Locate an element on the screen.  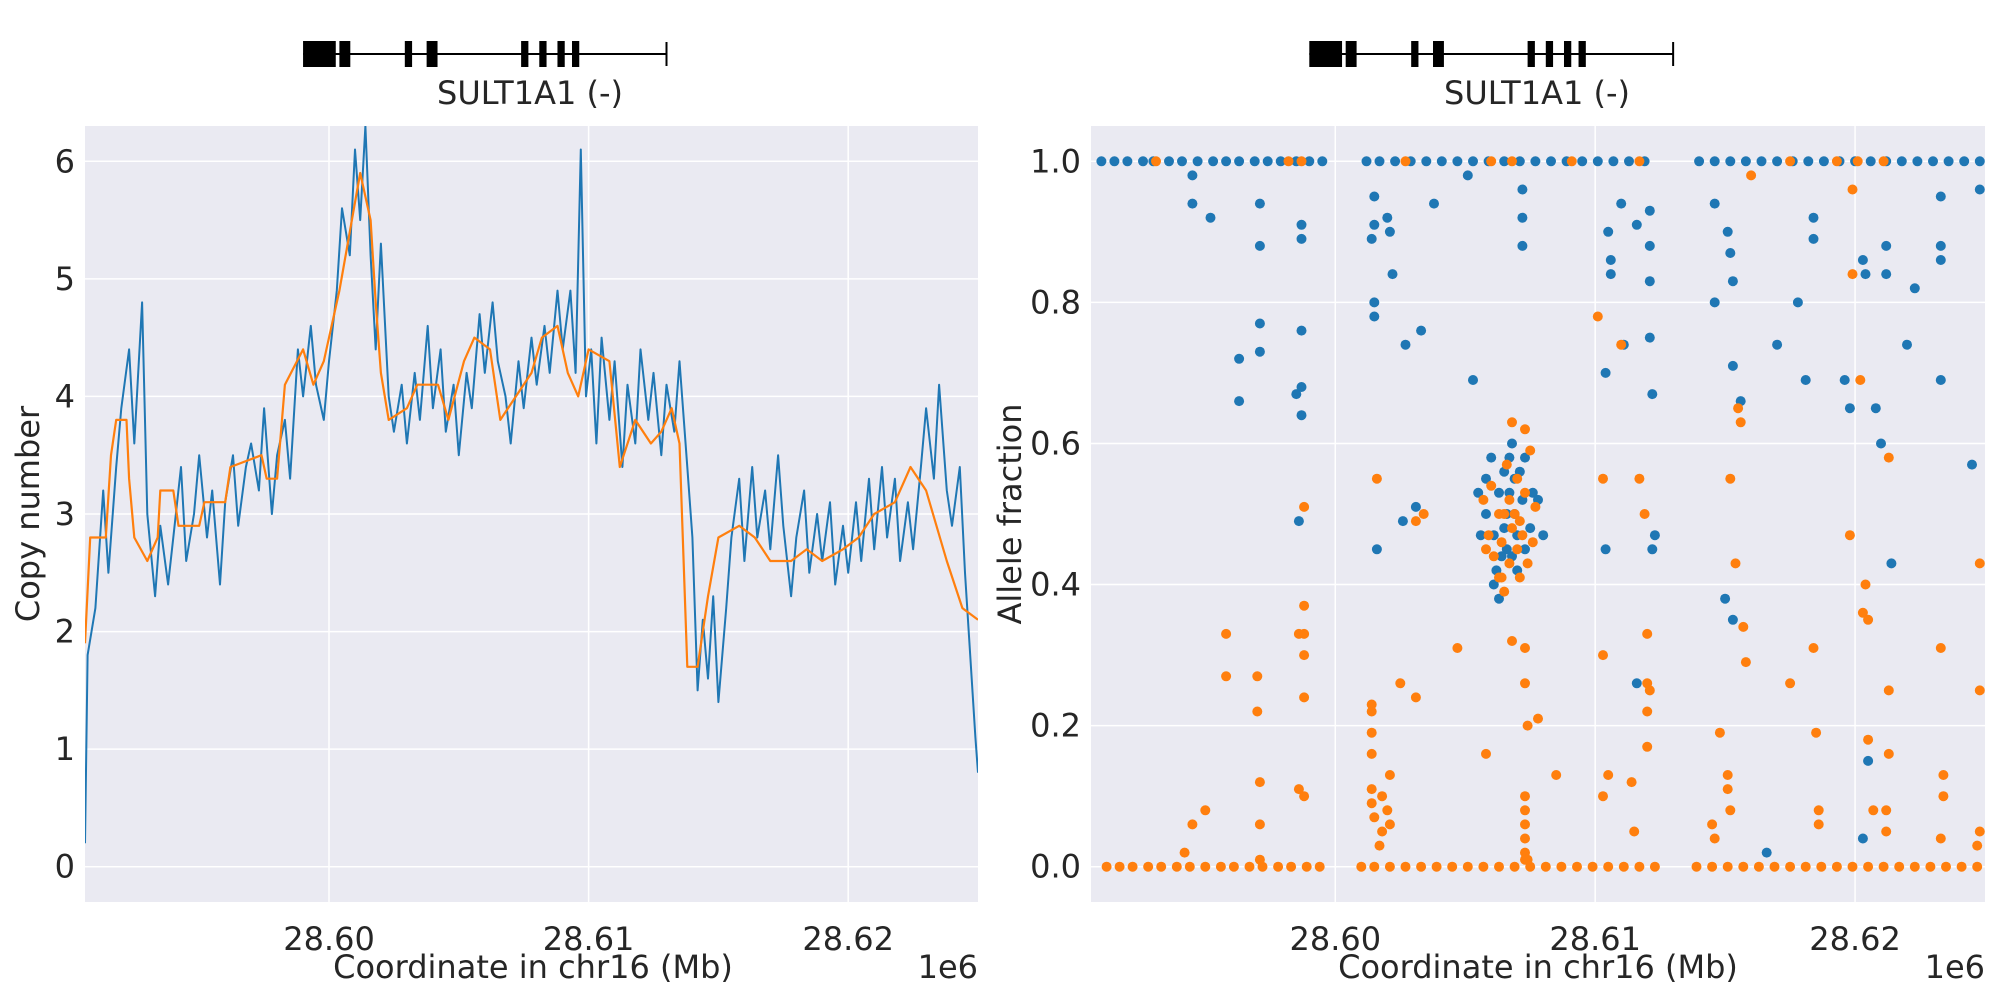
x-tick-label: 28.62 is located at coordinates (848, 939).